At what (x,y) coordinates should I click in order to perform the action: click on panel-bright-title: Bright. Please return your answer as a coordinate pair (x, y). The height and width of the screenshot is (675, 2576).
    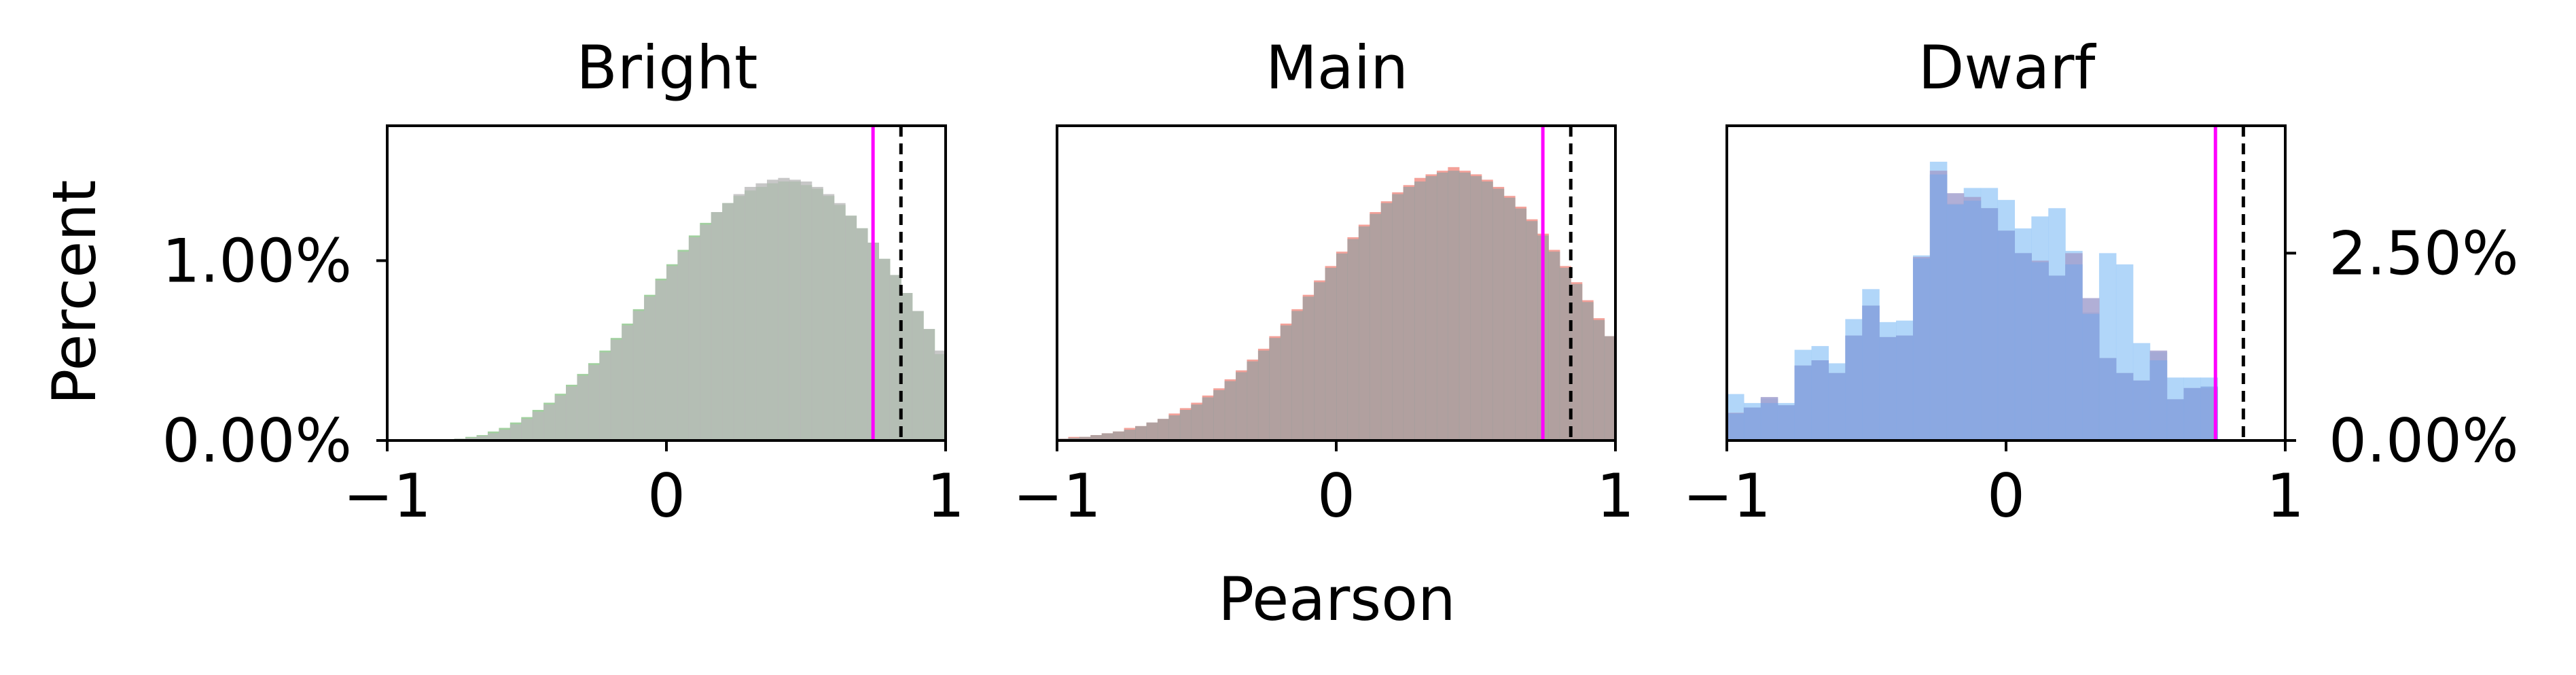
    Looking at the image, I should click on (666, 68).